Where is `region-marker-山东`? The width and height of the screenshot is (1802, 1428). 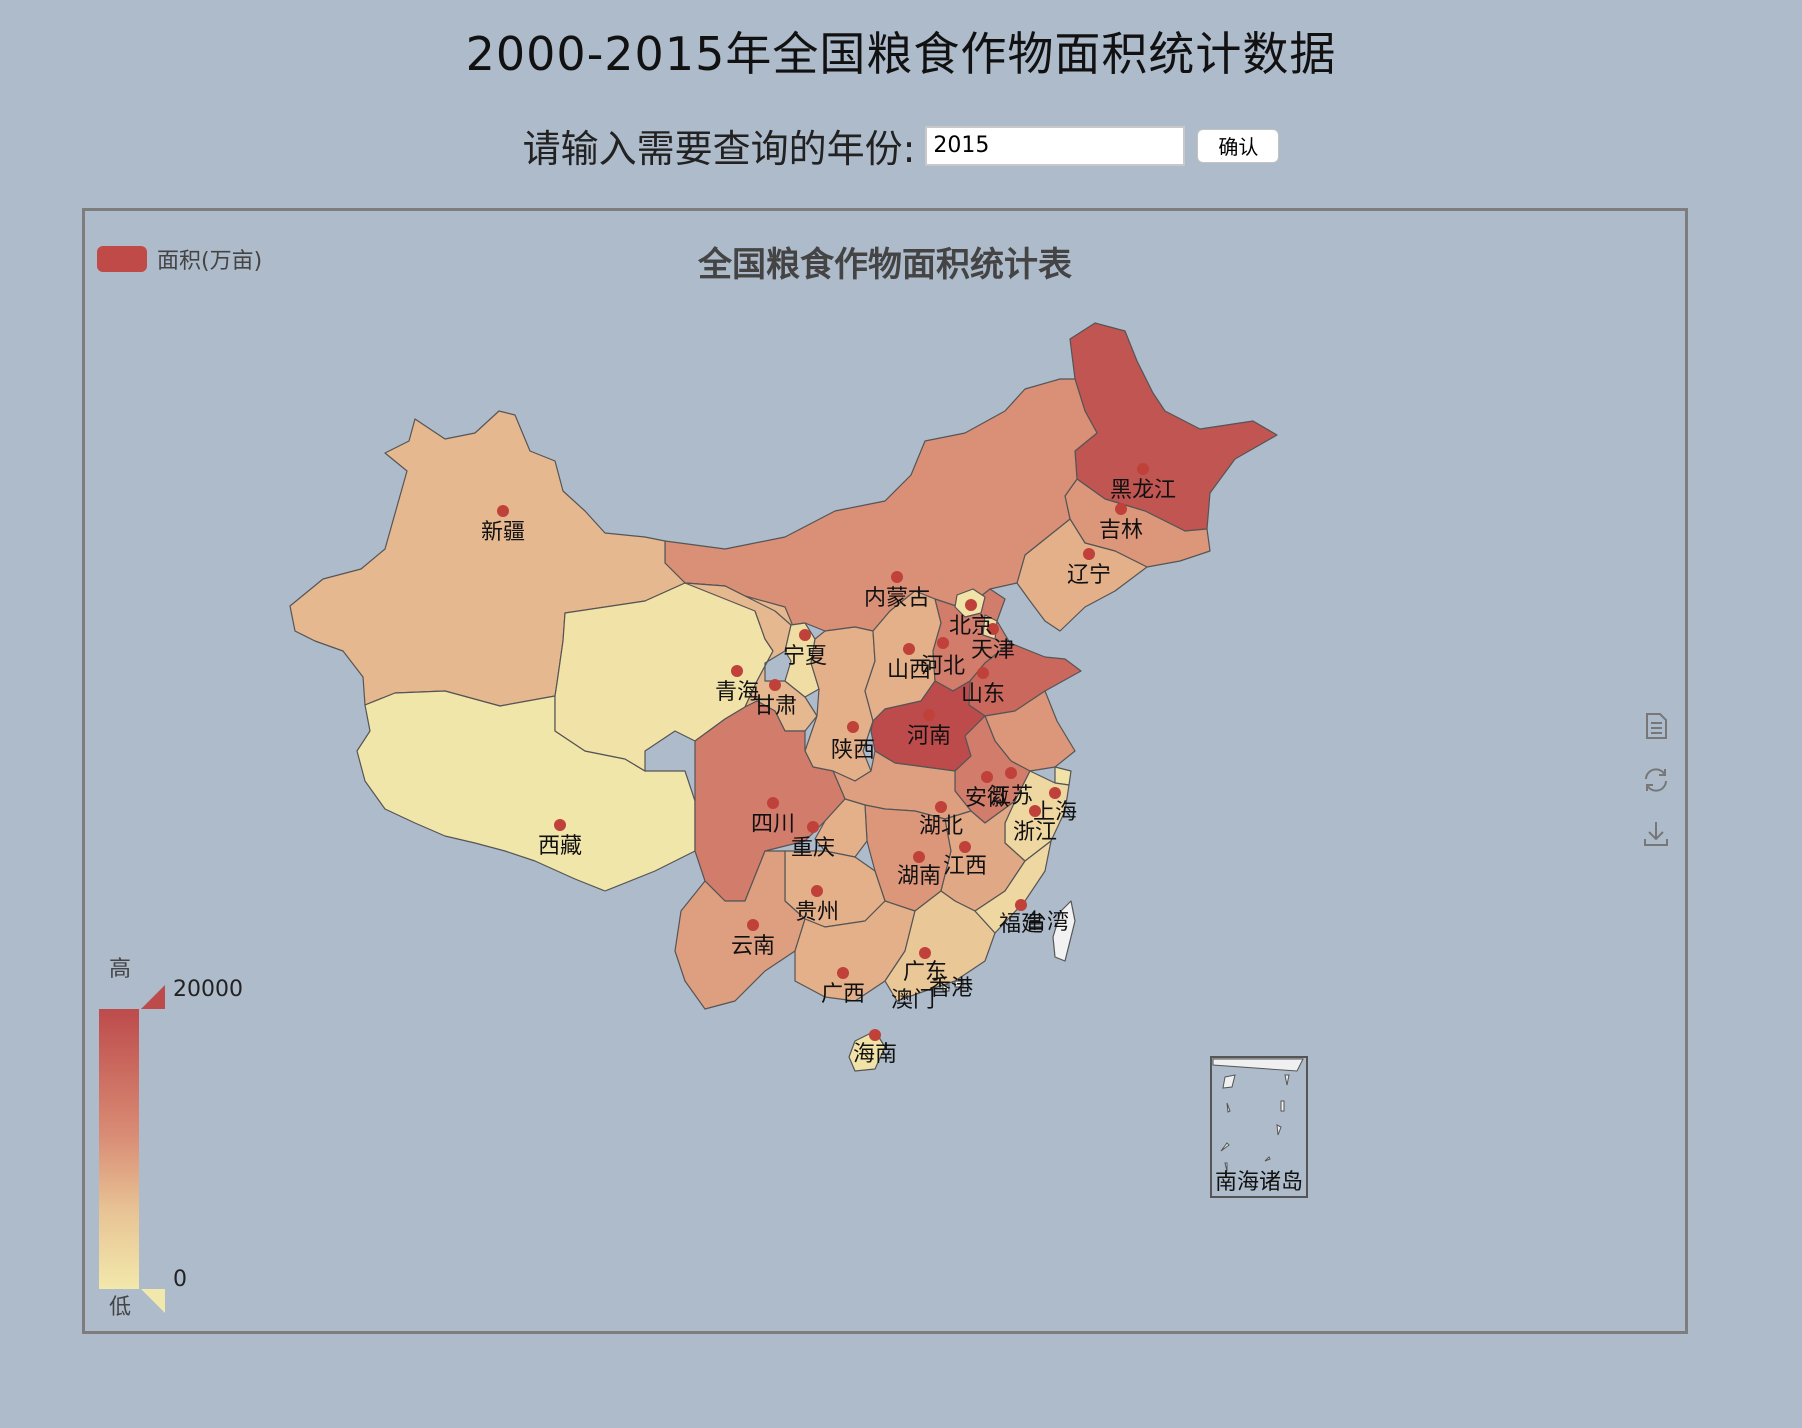 region-marker-山东 is located at coordinates (983, 673).